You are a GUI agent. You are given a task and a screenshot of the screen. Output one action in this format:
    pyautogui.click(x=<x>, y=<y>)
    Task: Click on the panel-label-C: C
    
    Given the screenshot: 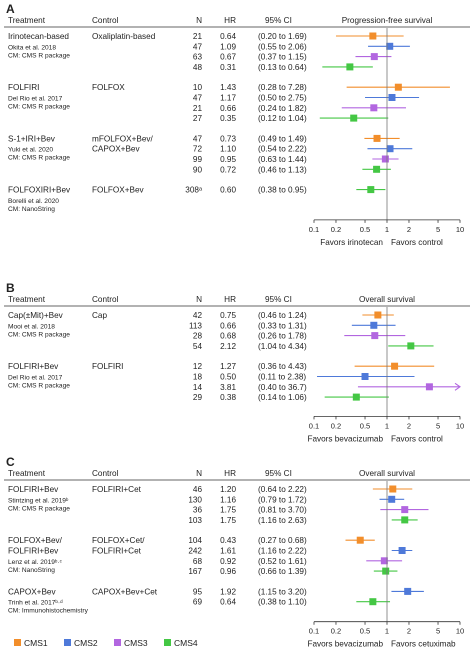 What is the action you would take?
    pyautogui.click(x=10, y=462)
    